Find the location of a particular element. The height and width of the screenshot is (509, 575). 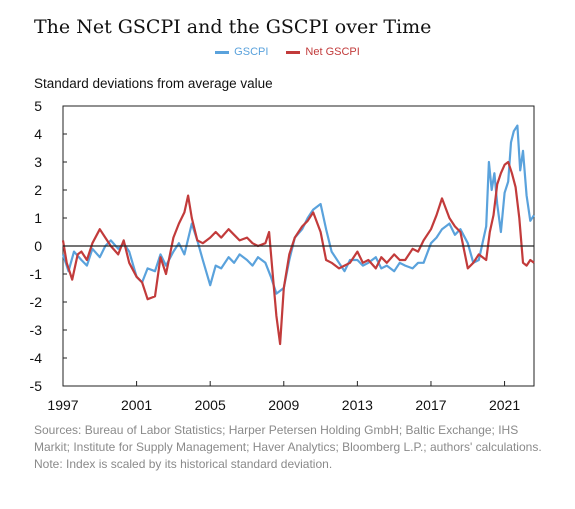

x-tick-label: 2001 is located at coordinates (136, 405).